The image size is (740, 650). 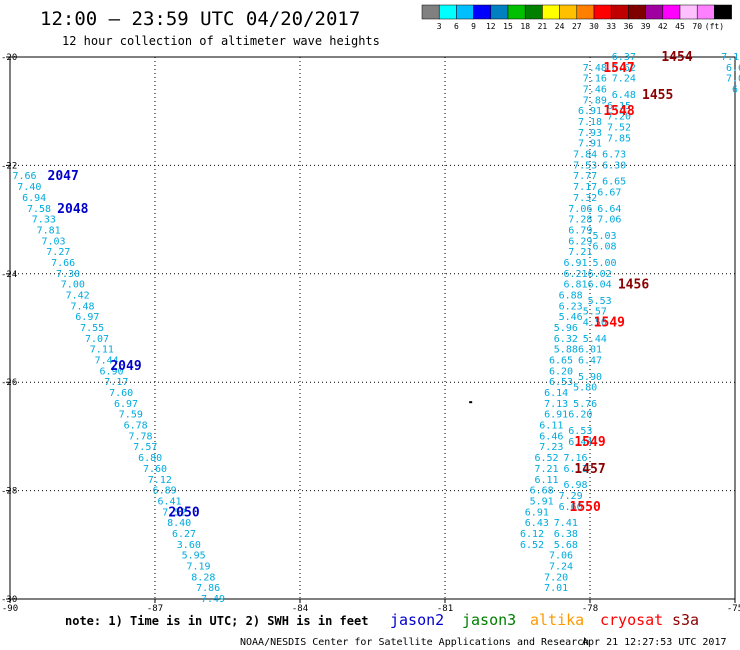 What do you see at coordinates (58, 252) in the screenshot?
I see `swh-value-jason2: 7.27` at bounding box center [58, 252].